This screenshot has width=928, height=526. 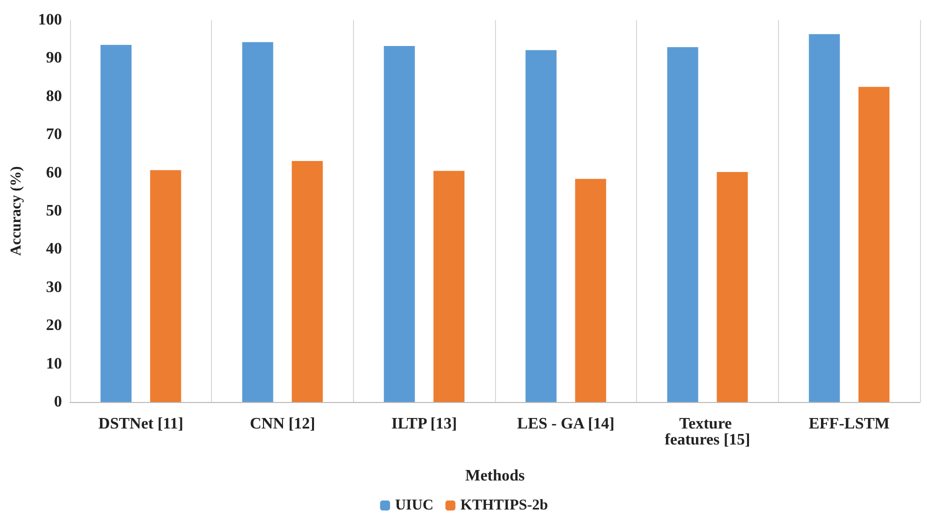 What do you see at coordinates (414, 506) in the screenshot?
I see `legend-label: UIUC` at bounding box center [414, 506].